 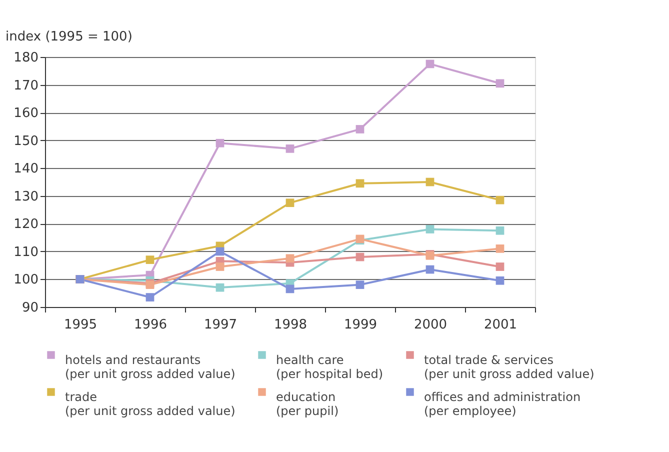 I want to click on x-tick-label: 2001, so click(x=501, y=325).